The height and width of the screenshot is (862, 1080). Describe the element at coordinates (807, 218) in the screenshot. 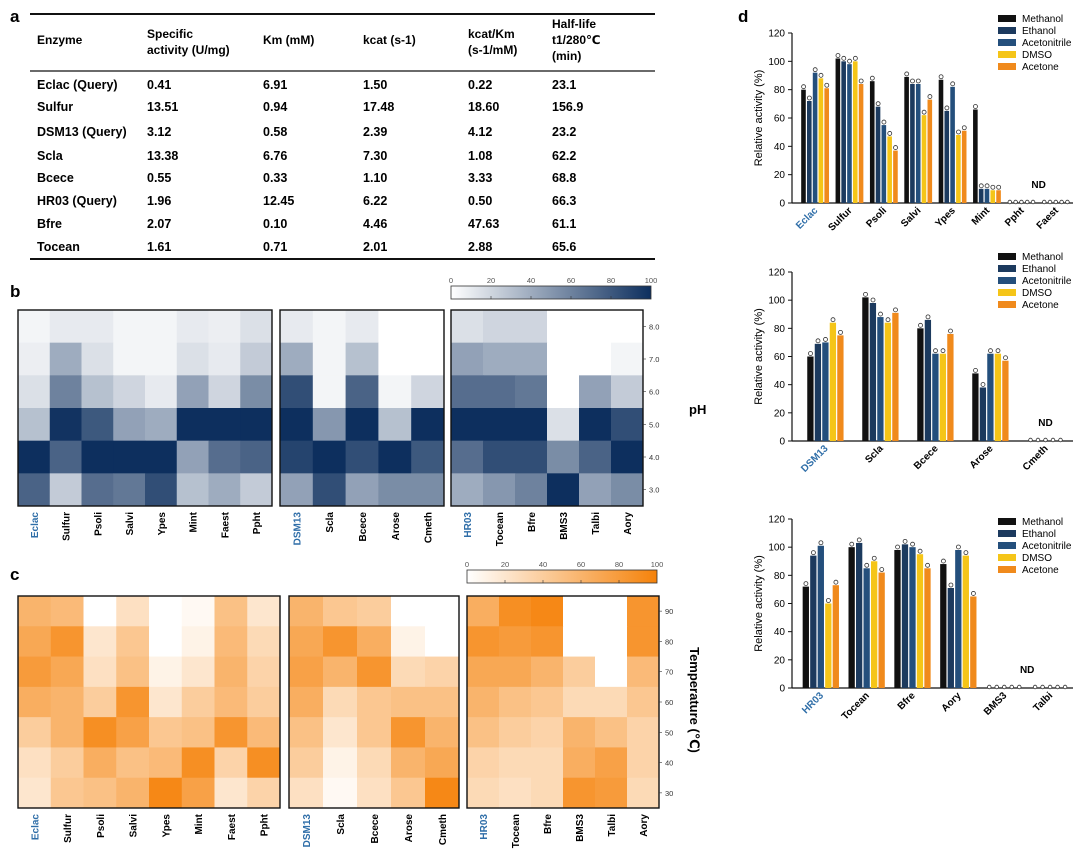

I see `bar-category-label: Eclac` at that location.